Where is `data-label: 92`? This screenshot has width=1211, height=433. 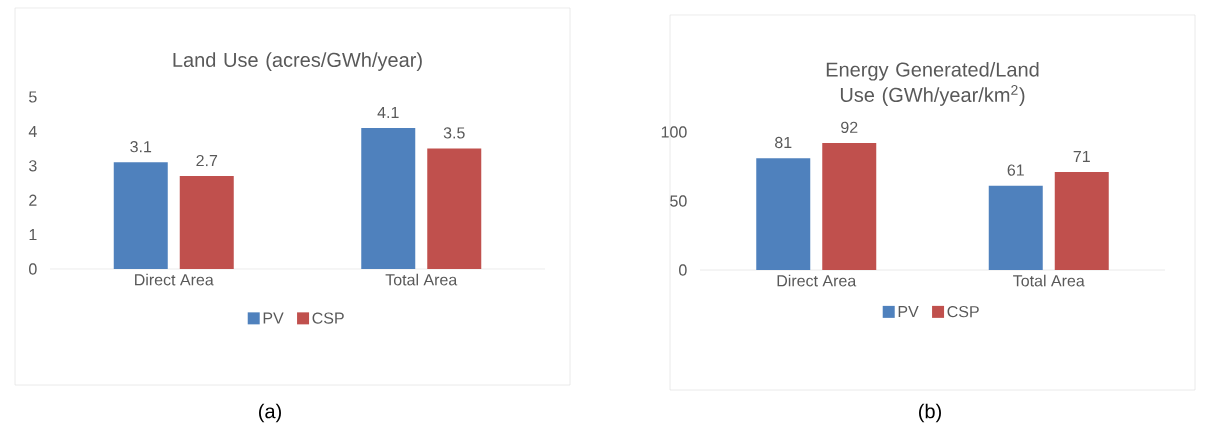 data-label: 92 is located at coordinates (849, 127).